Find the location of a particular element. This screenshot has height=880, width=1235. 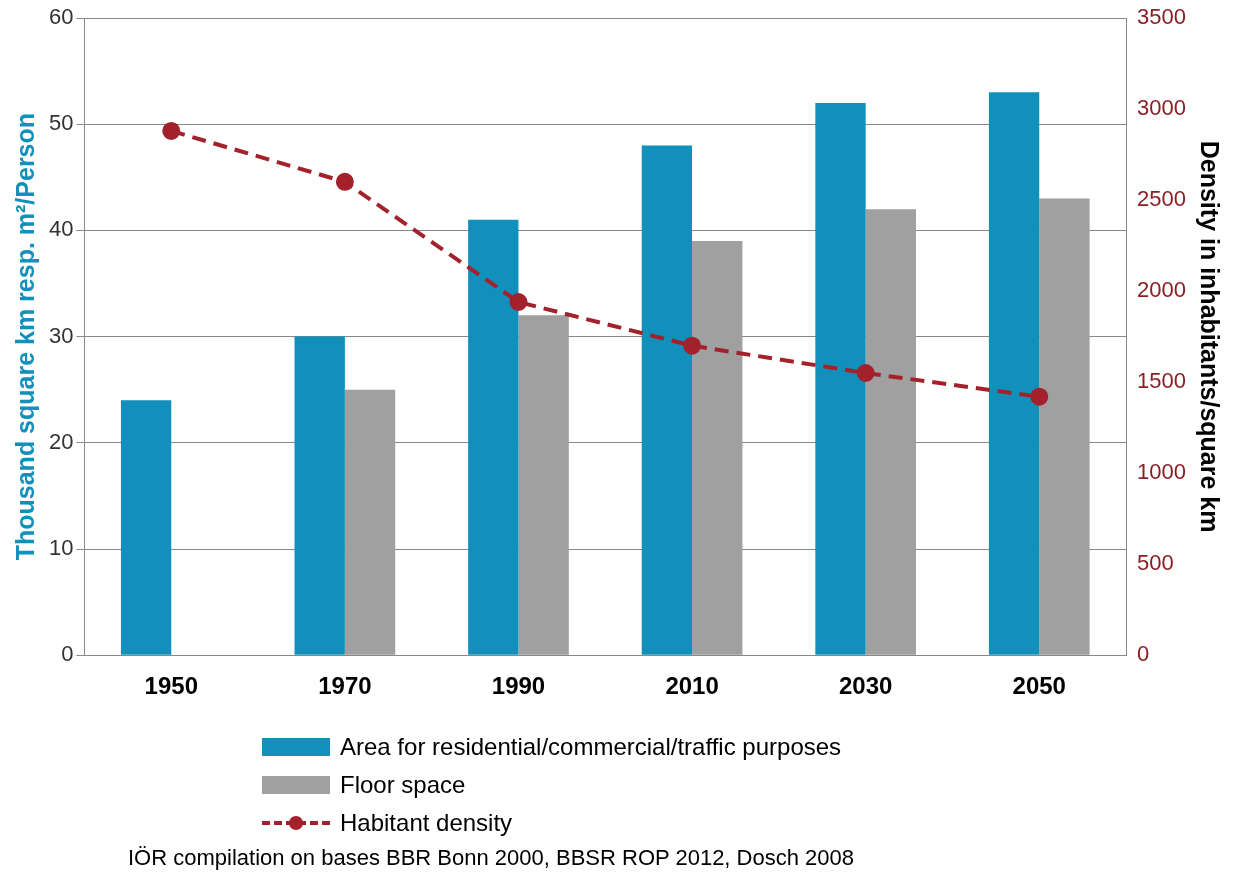

y-tick-label: 0 is located at coordinates (67, 654).